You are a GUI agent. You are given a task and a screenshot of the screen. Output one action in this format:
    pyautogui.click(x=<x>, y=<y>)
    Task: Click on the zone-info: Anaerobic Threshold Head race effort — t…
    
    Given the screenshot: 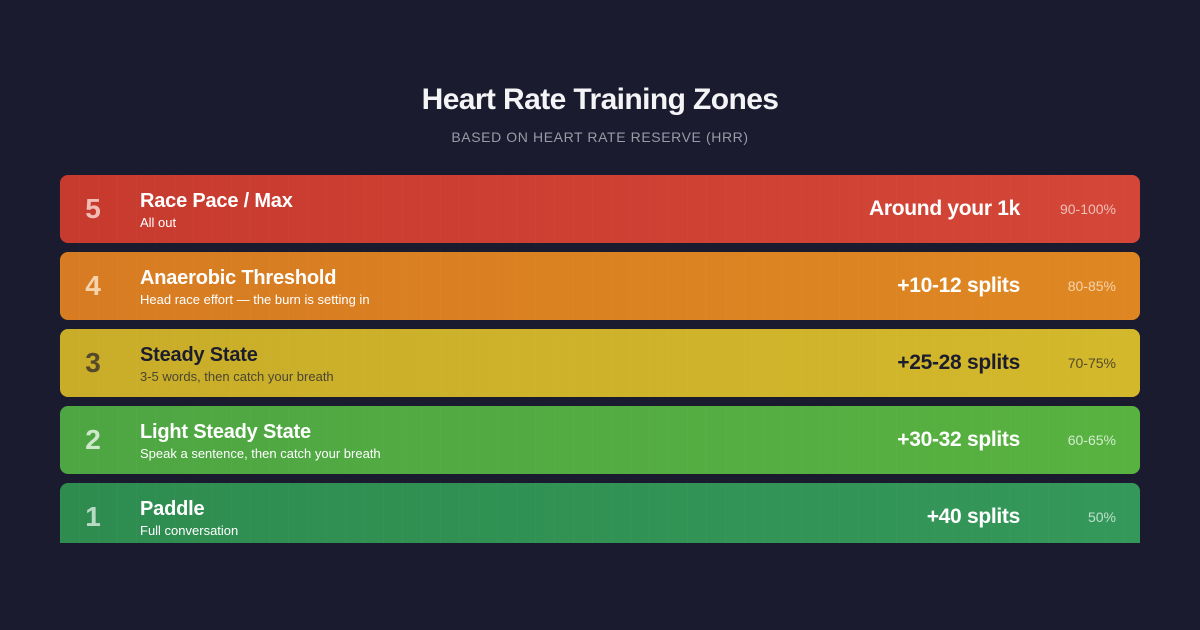 What is the action you would take?
    pyautogui.click(x=255, y=287)
    